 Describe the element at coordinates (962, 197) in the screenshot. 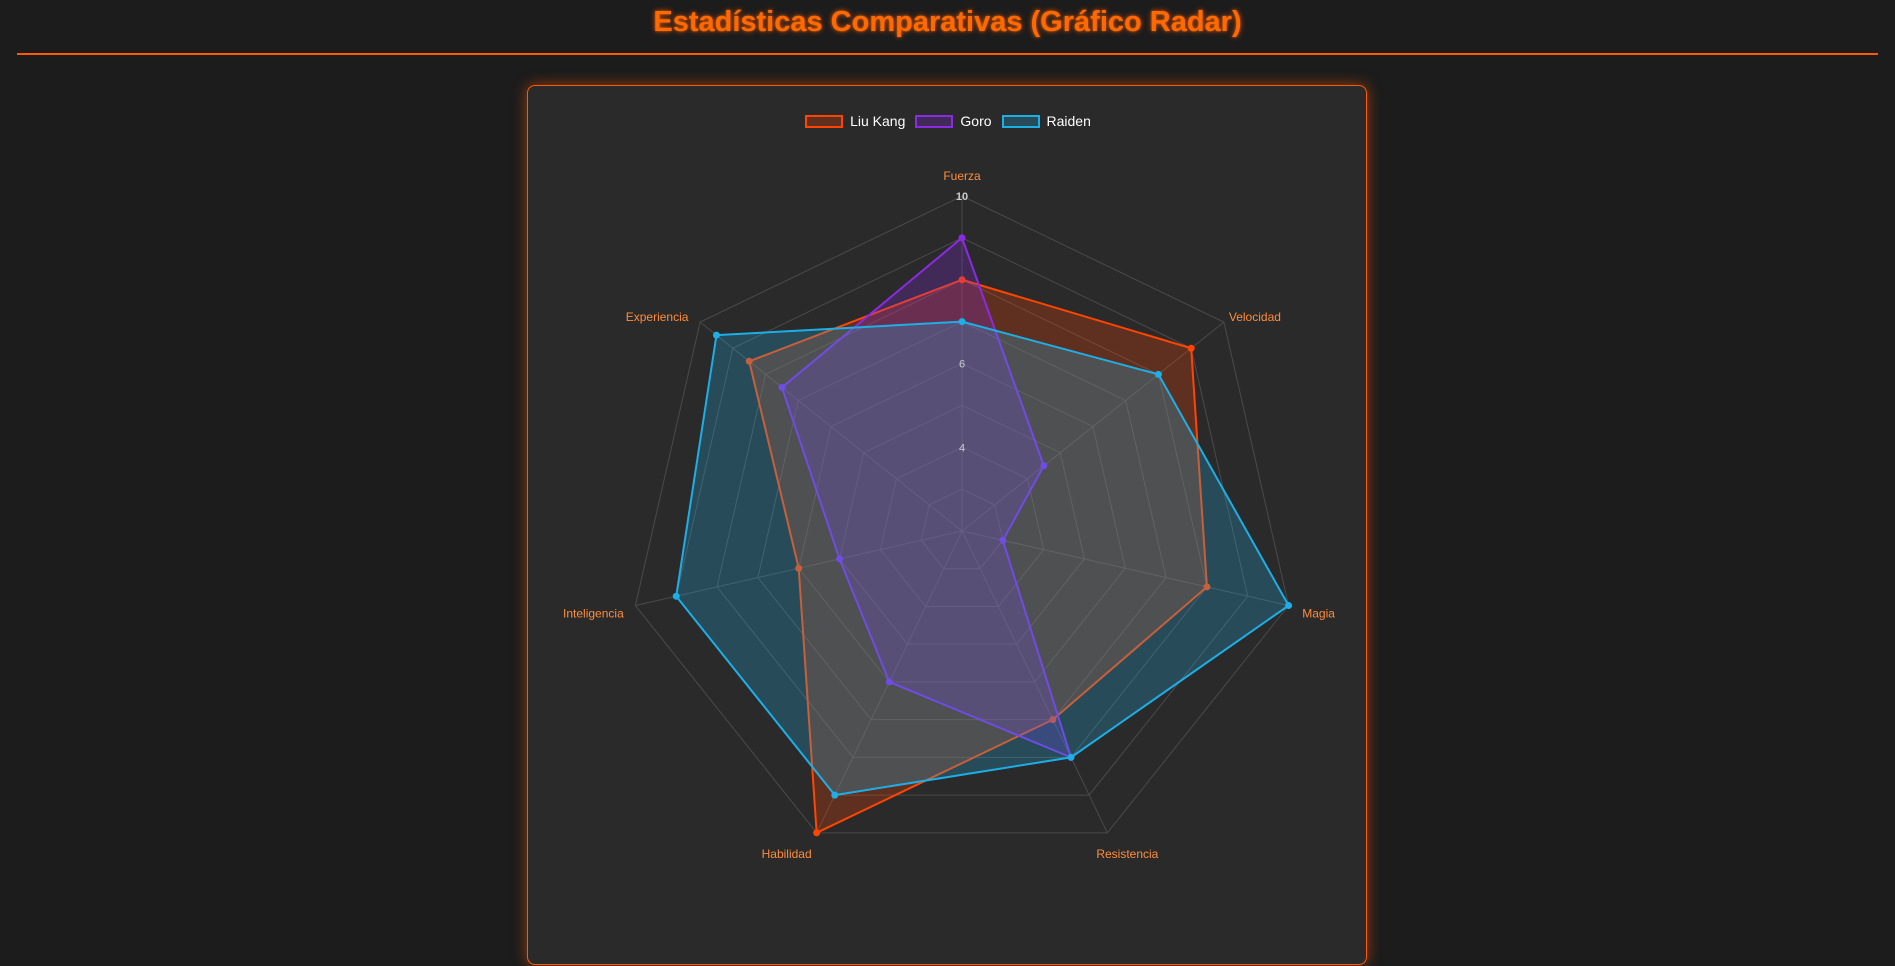

I see `tick-label: 10` at that location.